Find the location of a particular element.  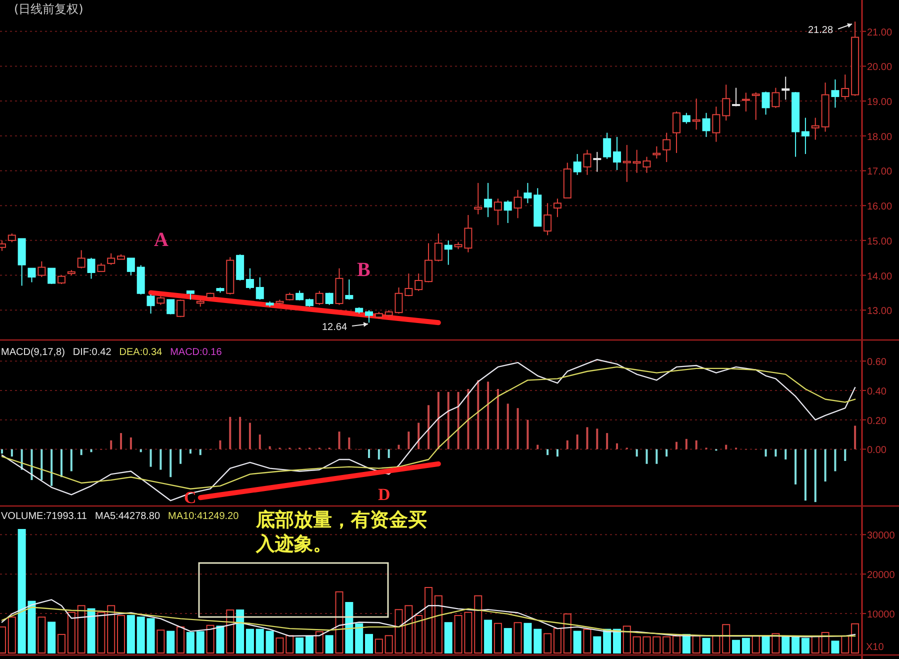

y-tick-label: 20.00 is located at coordinates (879, 68).